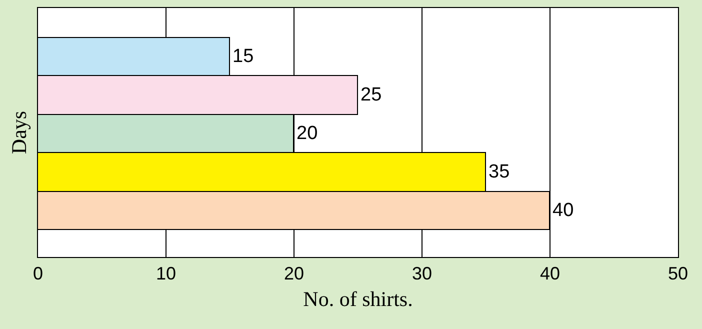  What do you see at coordinates (307, 133) in the screenshot?
I see `data-label: 20` at bounding box center [307, 133].